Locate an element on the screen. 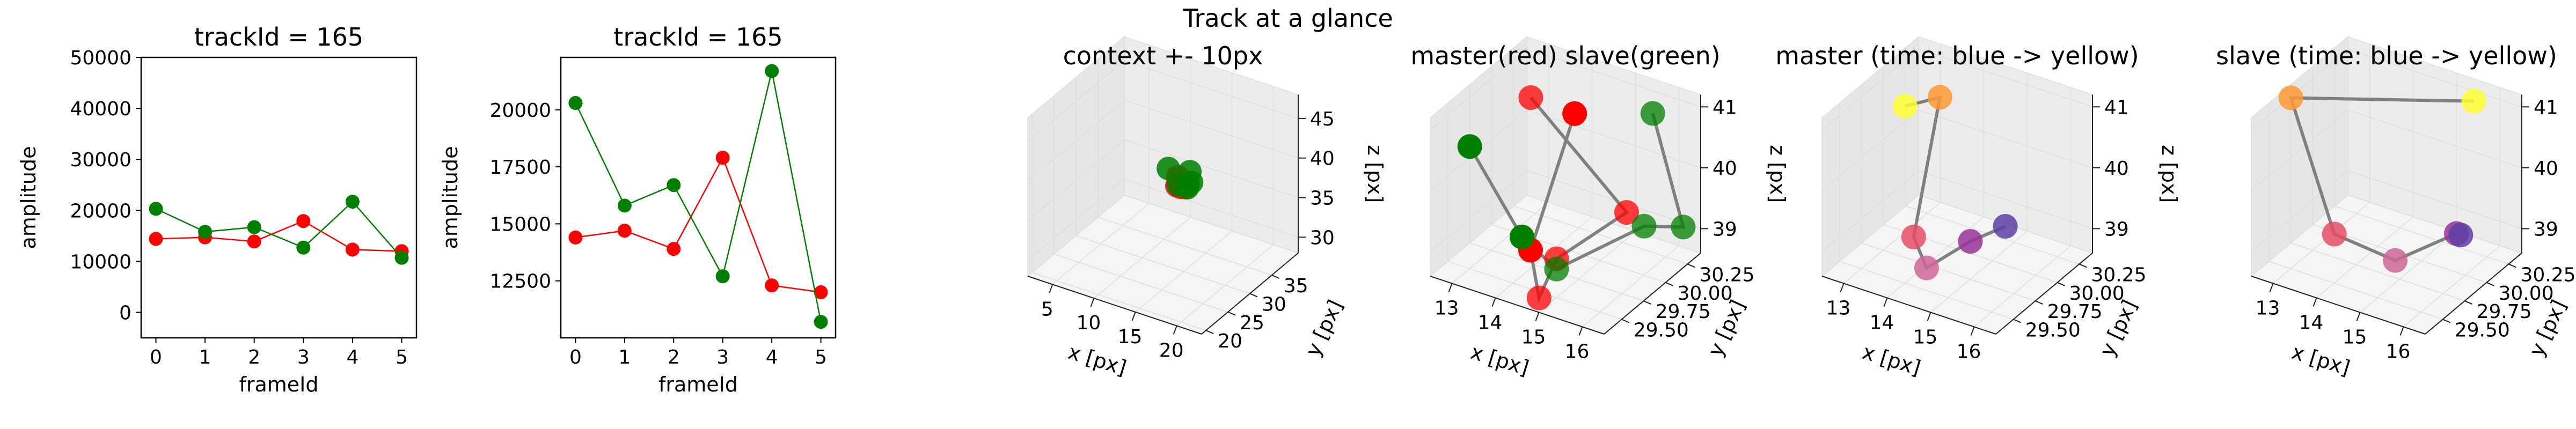  y-tick-label: 20 is located at coordinates (1230, 341).